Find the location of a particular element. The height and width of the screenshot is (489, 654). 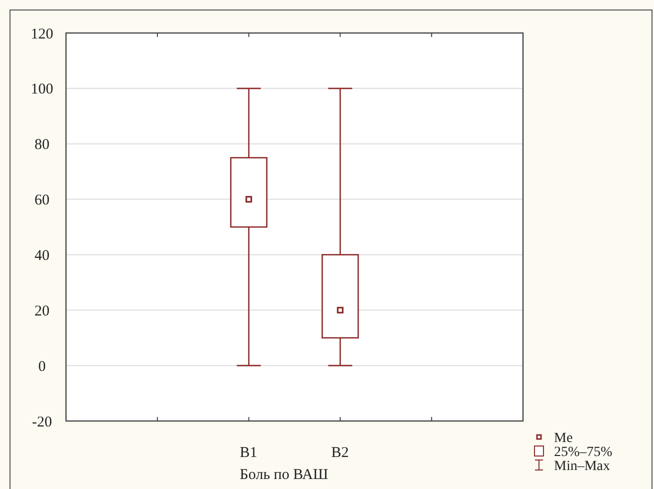

text: Me is located at coordinates (563, 438).